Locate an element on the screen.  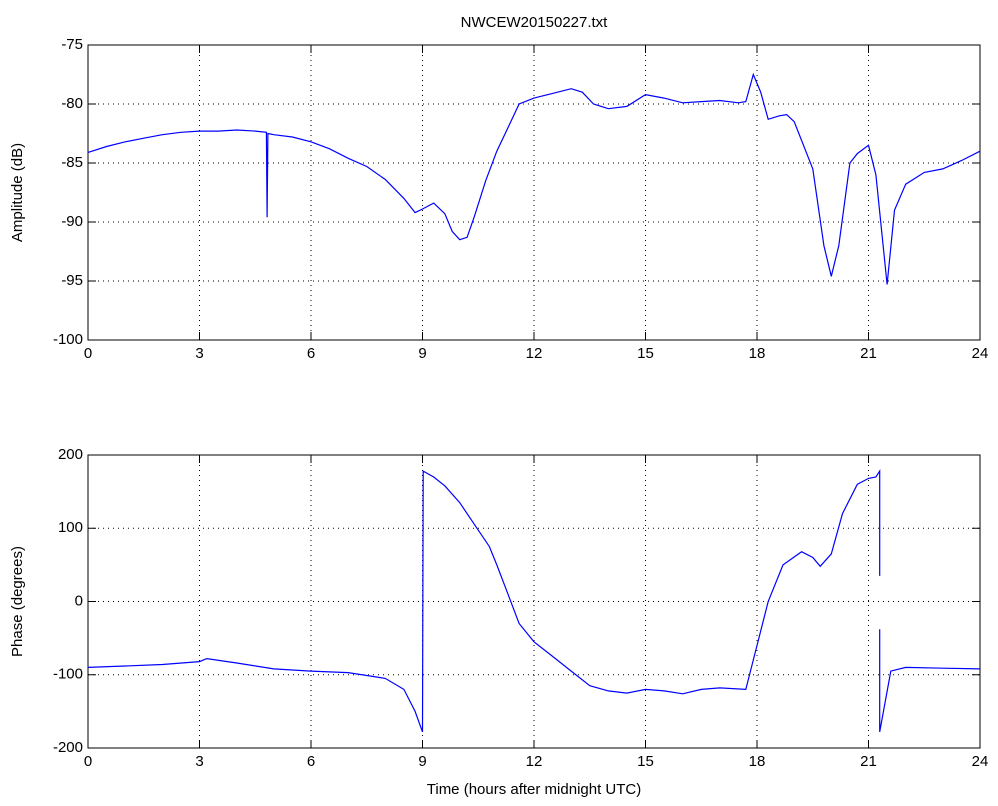
y-tick-label: -75 is located at coordinates (72, 44).